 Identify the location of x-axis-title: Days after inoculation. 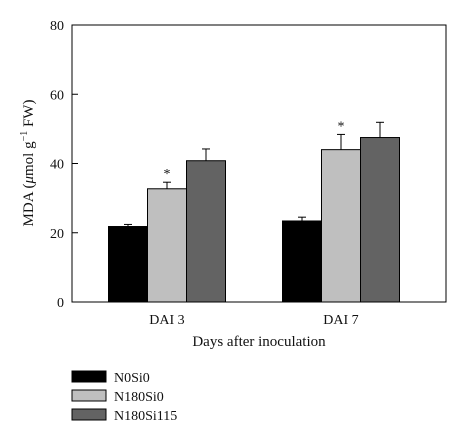
(259, 342).